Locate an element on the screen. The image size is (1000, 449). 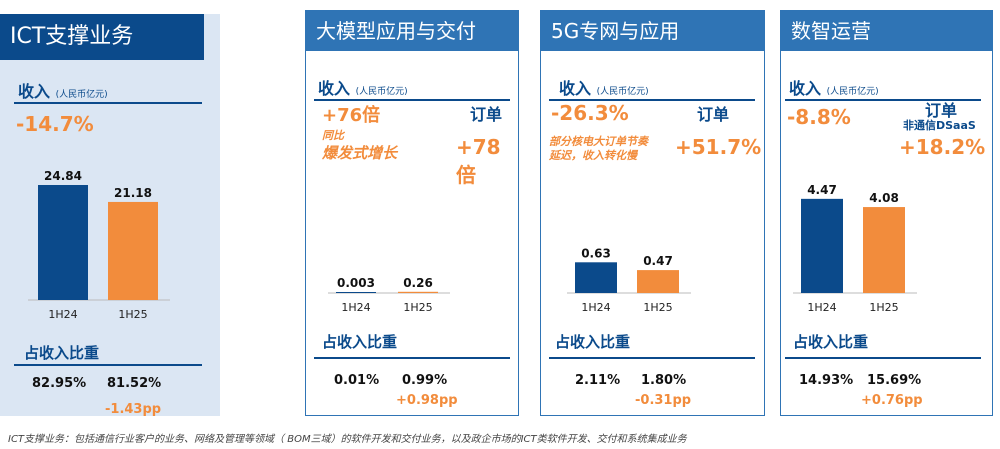
order-change: +78倍 is located at coordinates (478, 161).